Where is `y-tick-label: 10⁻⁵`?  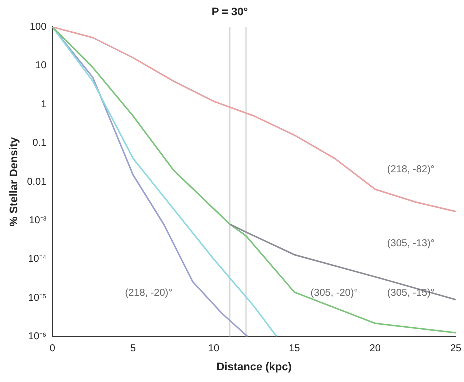 y-tick-label: 10⁻⁵ is located at coordinates (37, 298).